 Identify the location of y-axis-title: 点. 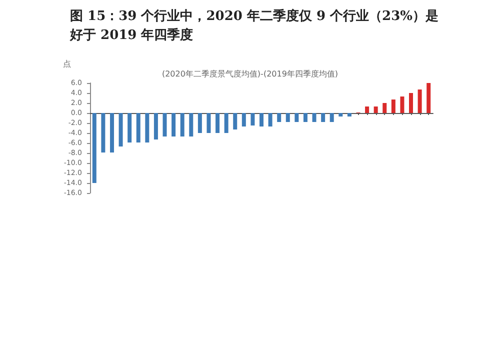
(67, 64).